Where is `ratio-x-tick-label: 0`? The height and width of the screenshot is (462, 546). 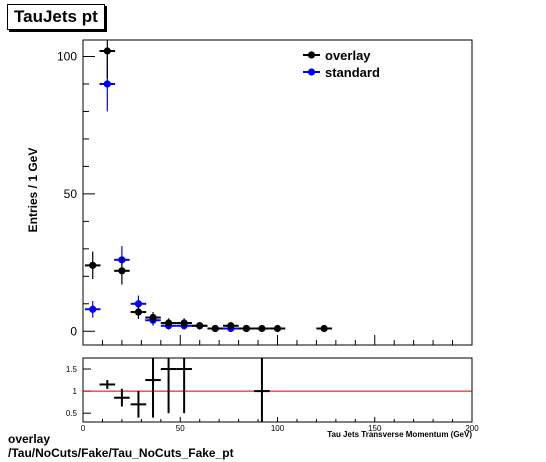 ratio-x-tick-label: 0 is located at coordinates (83, 428).